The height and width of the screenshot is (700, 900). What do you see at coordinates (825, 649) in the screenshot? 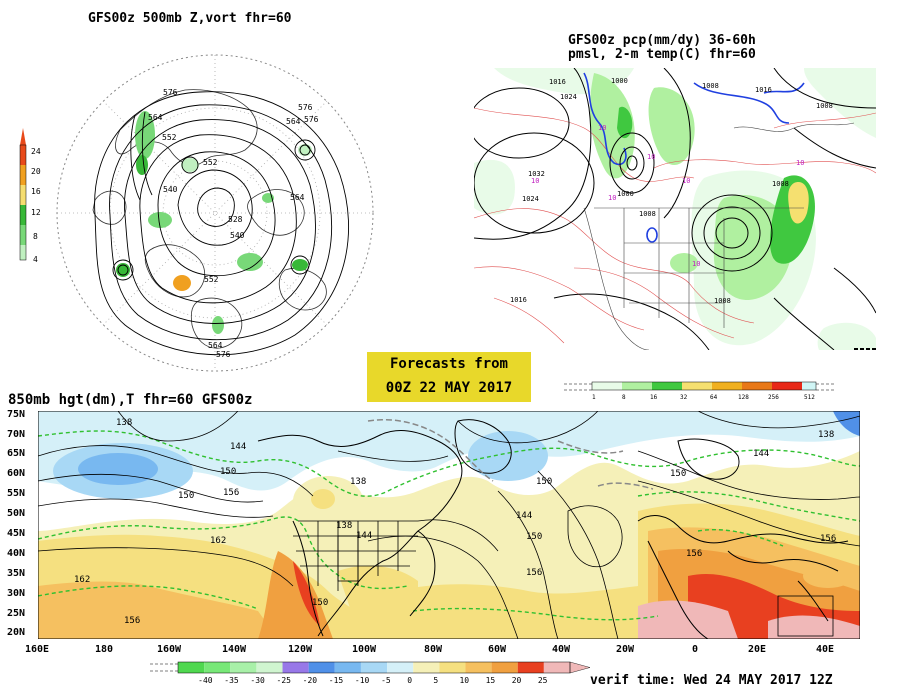
I see `lon-tick-label: 40E` at bounding box center [825, 649].